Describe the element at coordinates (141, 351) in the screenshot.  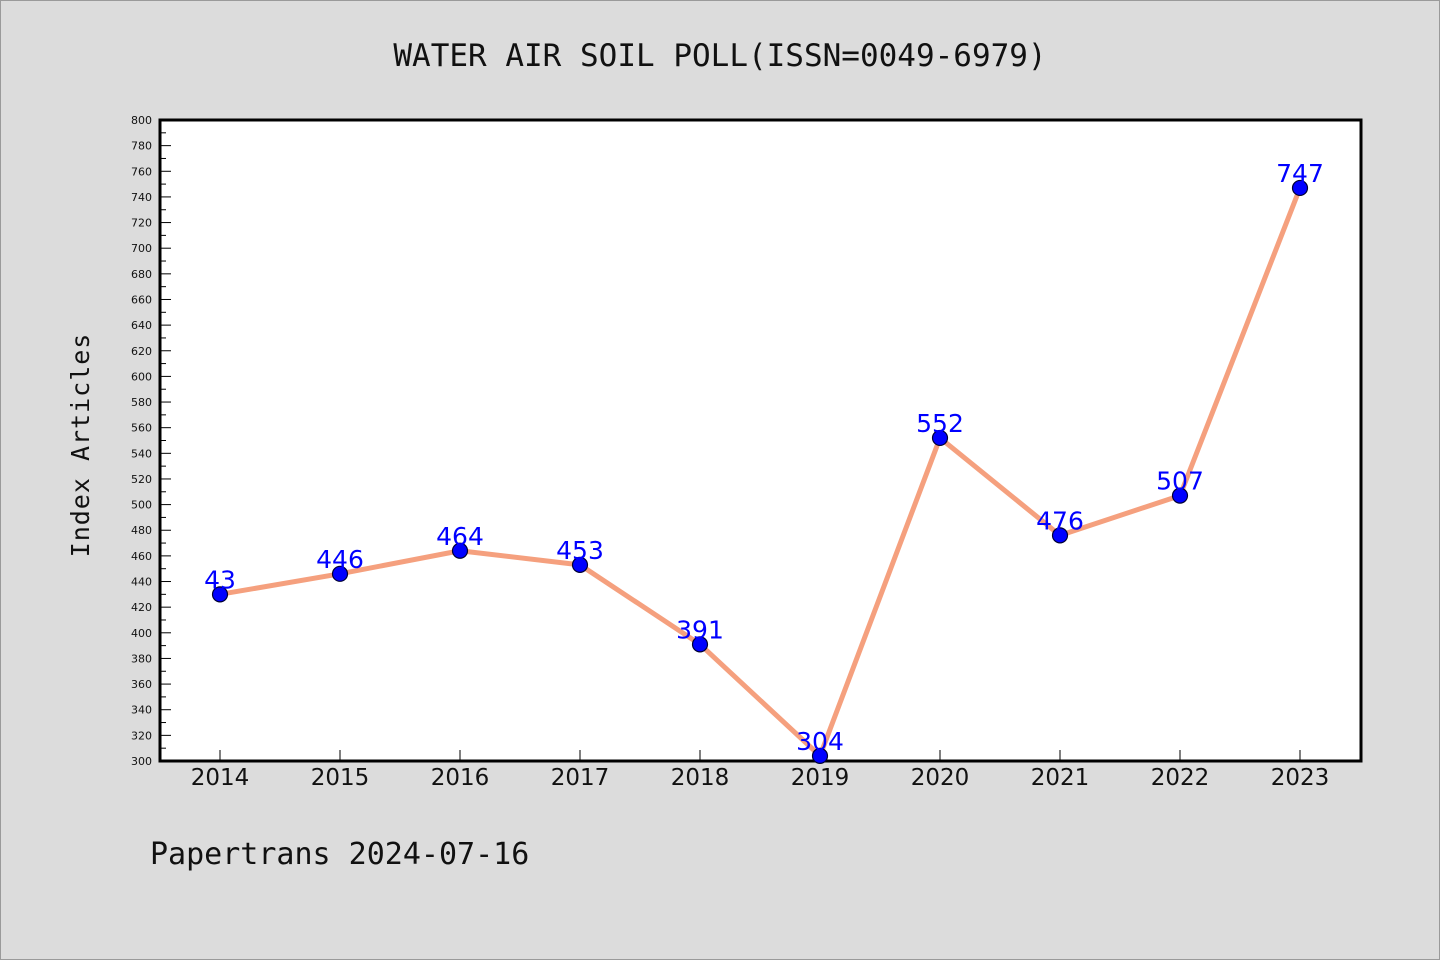
I see `y-tick-label: 620` at that location.